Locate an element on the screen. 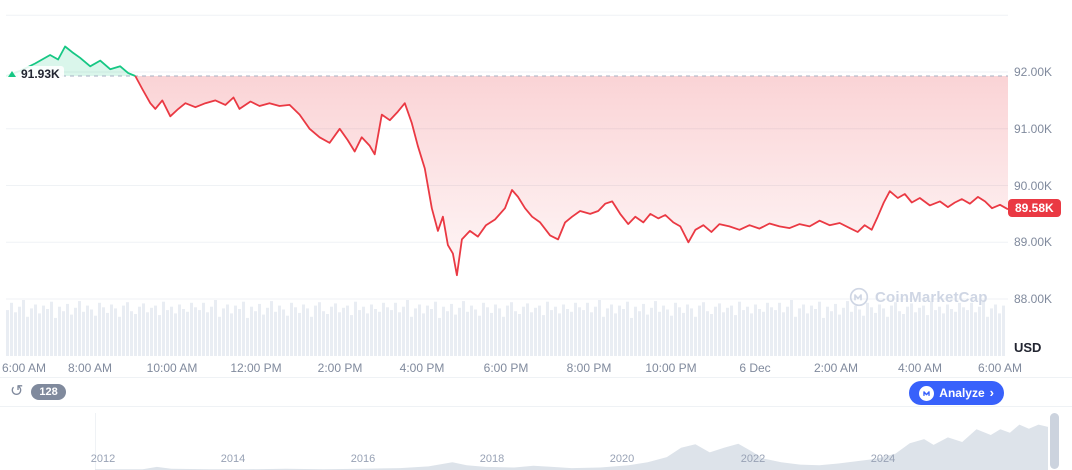 The height and width of the screenshot is (470, 1072). history-count-badge: 128 is located at coordinates (48, 392).